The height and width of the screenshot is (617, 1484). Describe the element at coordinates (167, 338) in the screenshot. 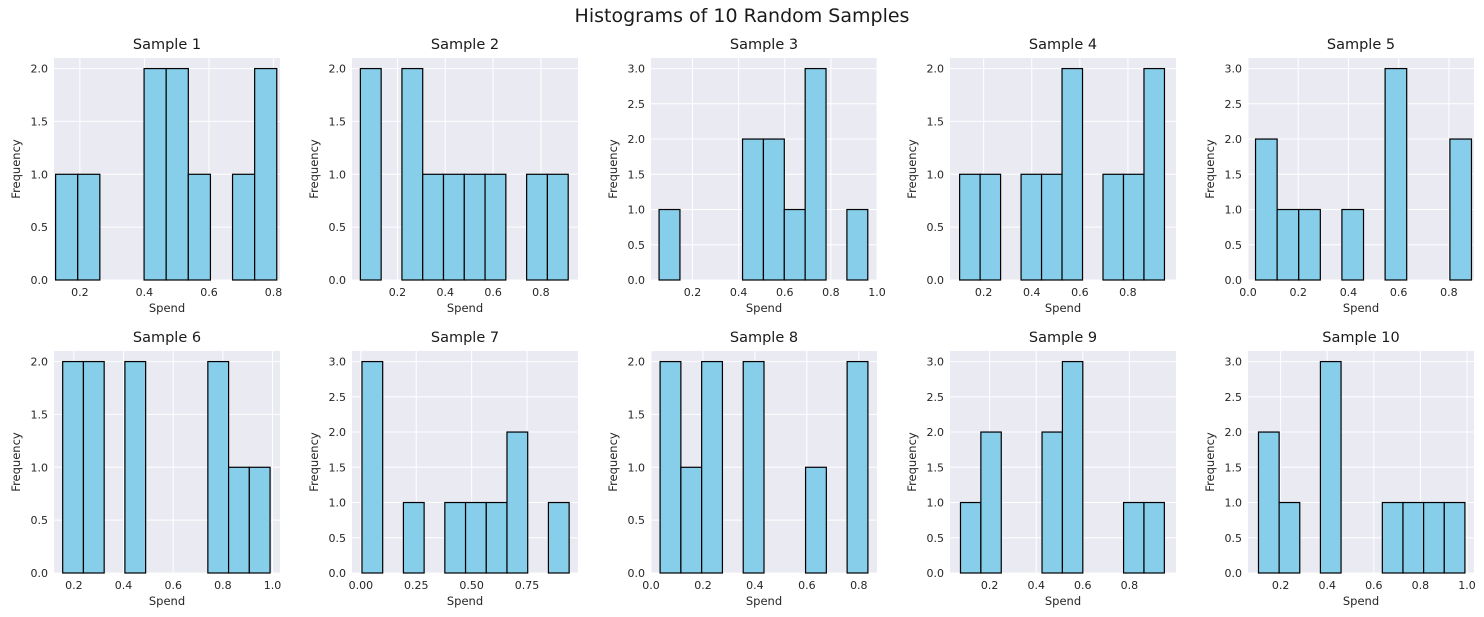

I see `panel-title: Sample 6` at that location.